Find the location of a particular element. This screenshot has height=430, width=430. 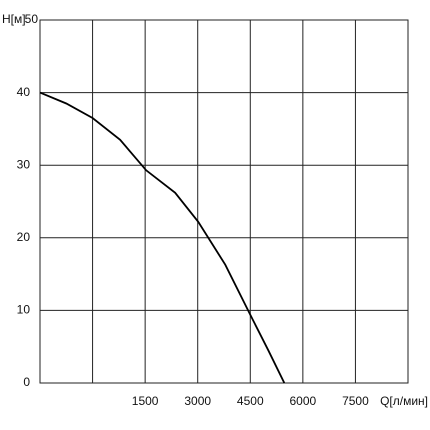

y-tick-label: 50 is located at coordinates (32, 19).